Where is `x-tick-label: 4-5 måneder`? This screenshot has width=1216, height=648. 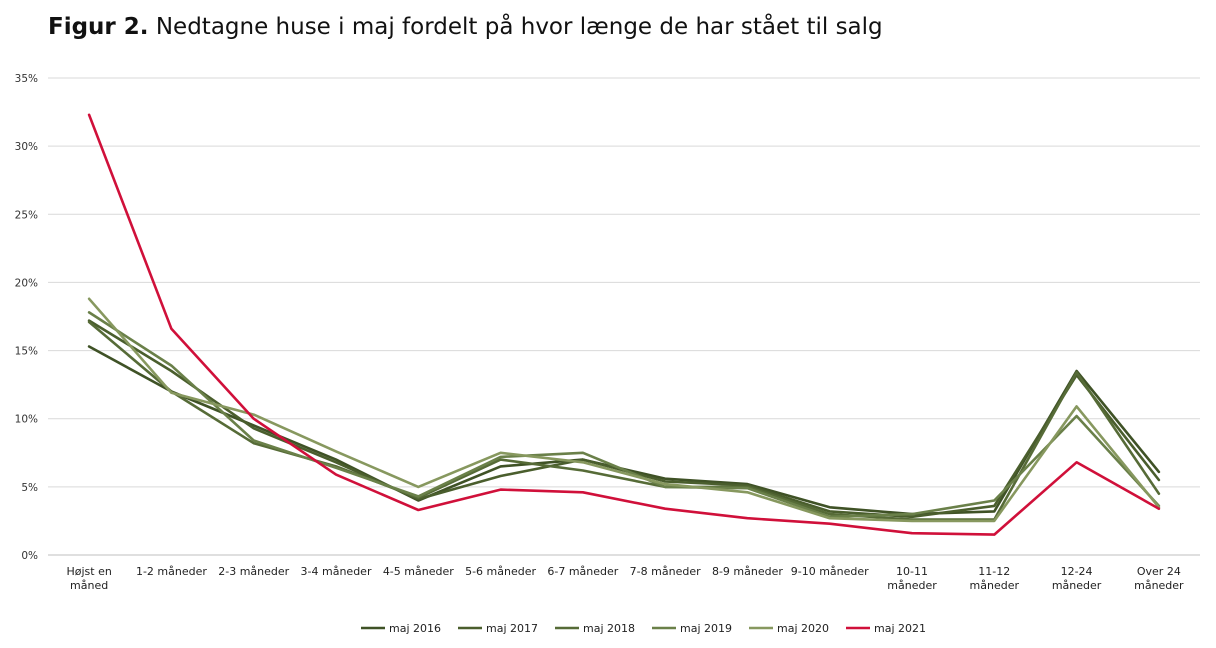
x-tick-label: 4-5 måneder is located at coordinates (418, 571).